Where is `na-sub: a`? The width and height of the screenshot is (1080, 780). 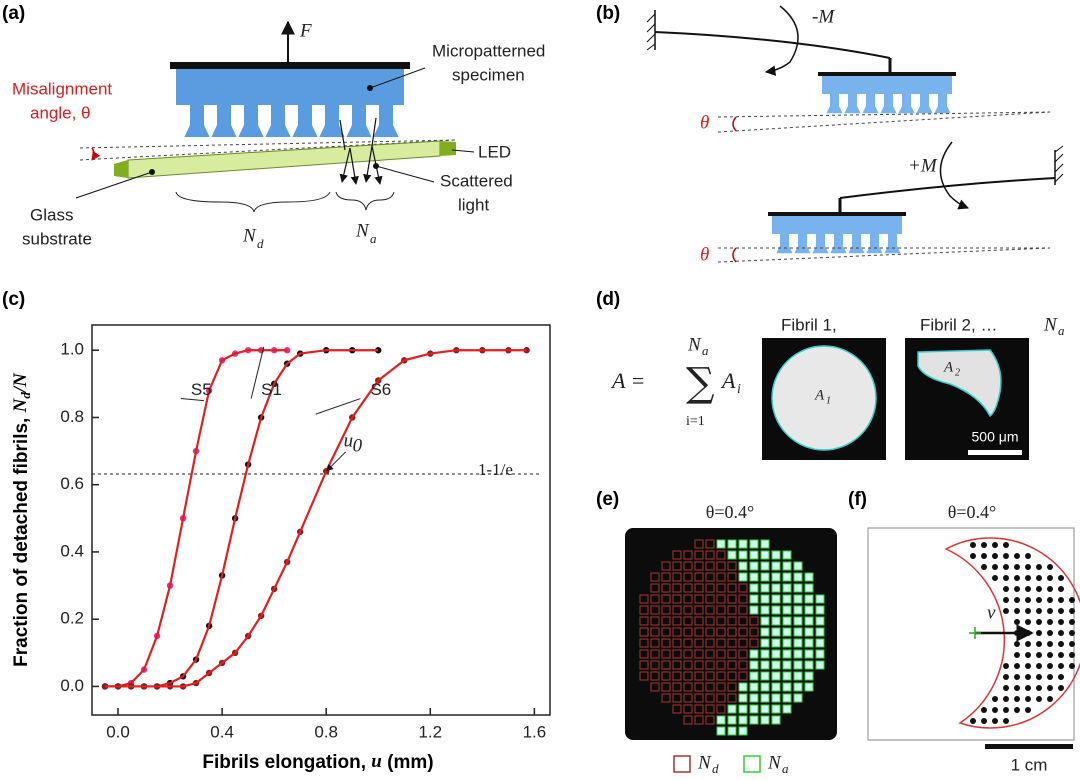
na-sub: a is located at coordinates (373, 238).